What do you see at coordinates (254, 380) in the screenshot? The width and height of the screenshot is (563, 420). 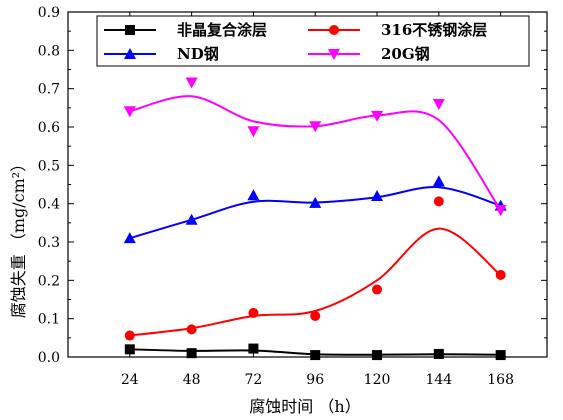 I see `x-tick-label: 72` at bounding box center [254, 380].